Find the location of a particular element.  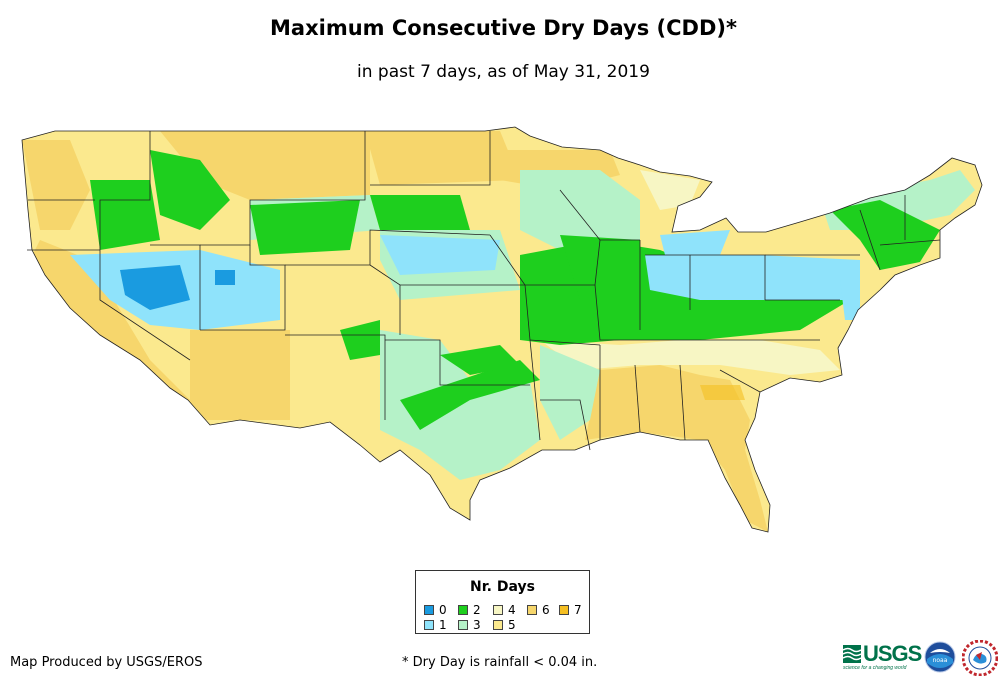

map-subtitle: in past 7 days, as of May 31, 2019 is located at coordinates (503, 72).